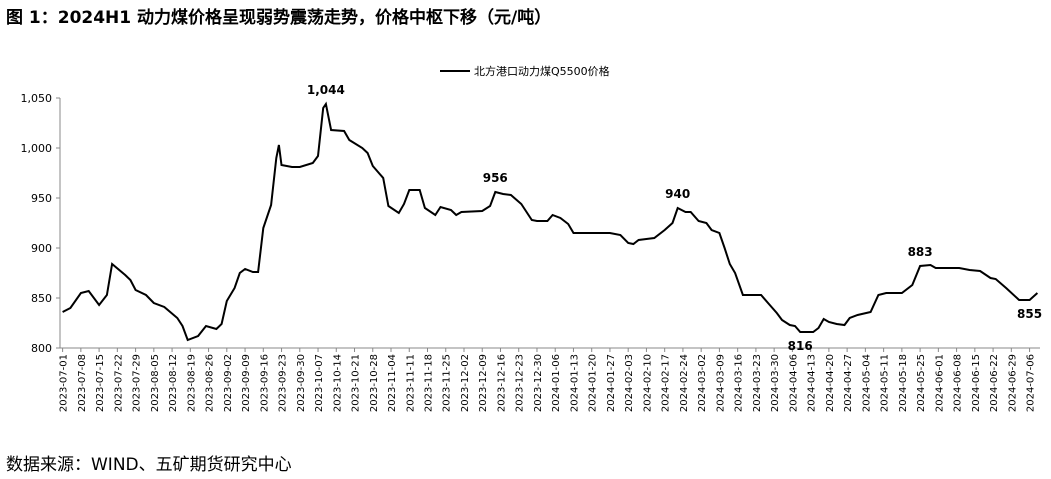 This screenshot has height=479, width=1051. Describe the element at coordinates (210, 383) in the screenshot. I see `x-tick-label: 2023-08-26` at that location.